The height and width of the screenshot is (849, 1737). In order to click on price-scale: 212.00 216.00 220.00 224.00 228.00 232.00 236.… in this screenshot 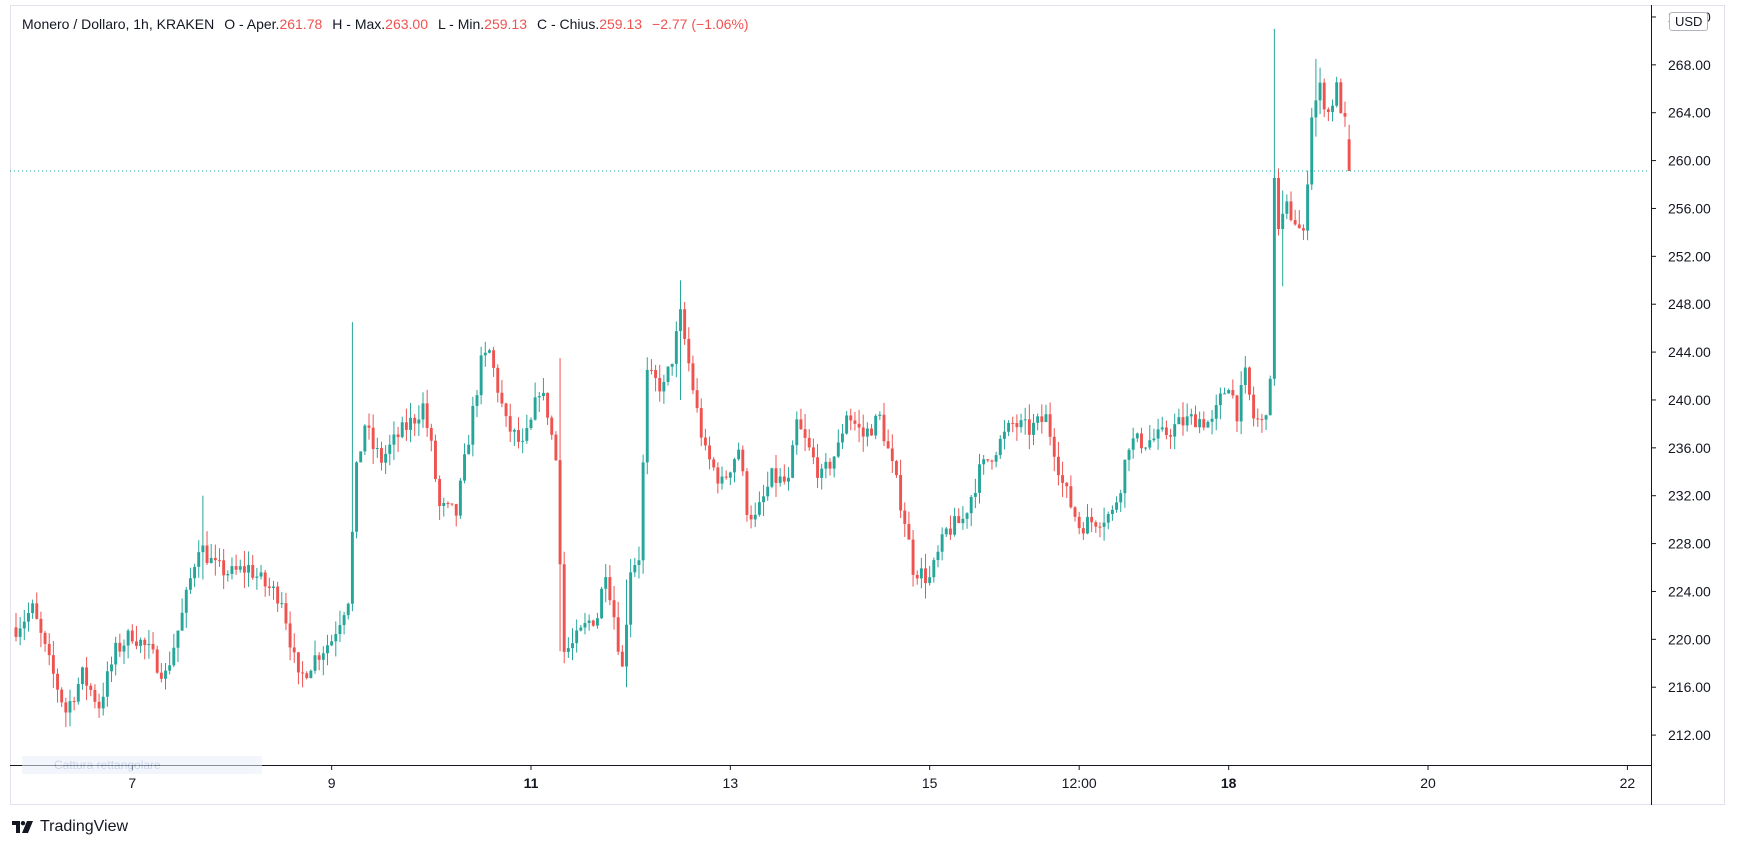, I will do `click(1688, 405)`.